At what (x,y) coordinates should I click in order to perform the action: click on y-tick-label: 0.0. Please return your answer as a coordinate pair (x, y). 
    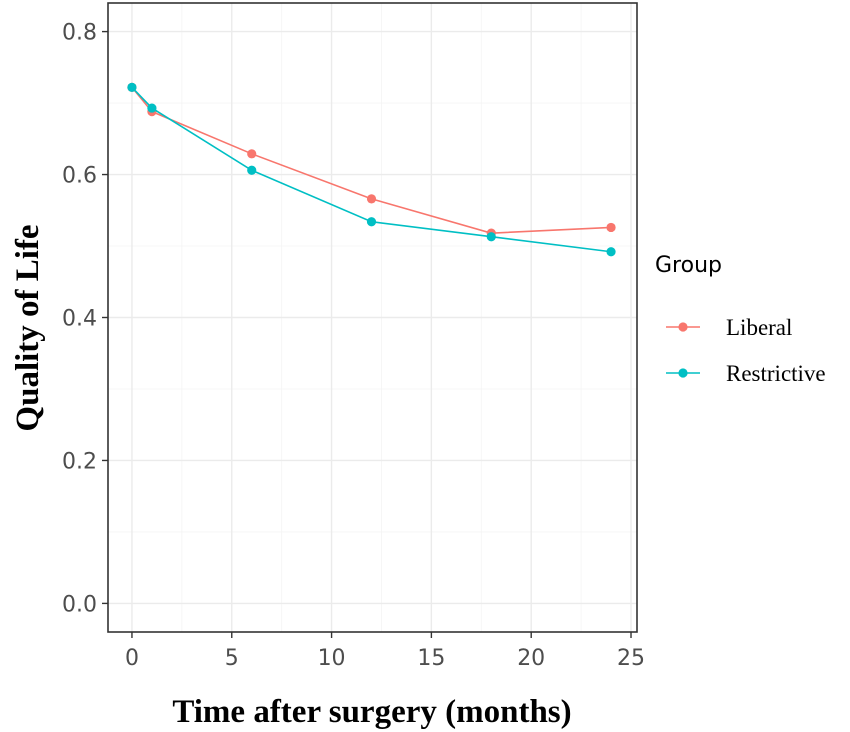
    Looking at the image, I should click on (79, 604).